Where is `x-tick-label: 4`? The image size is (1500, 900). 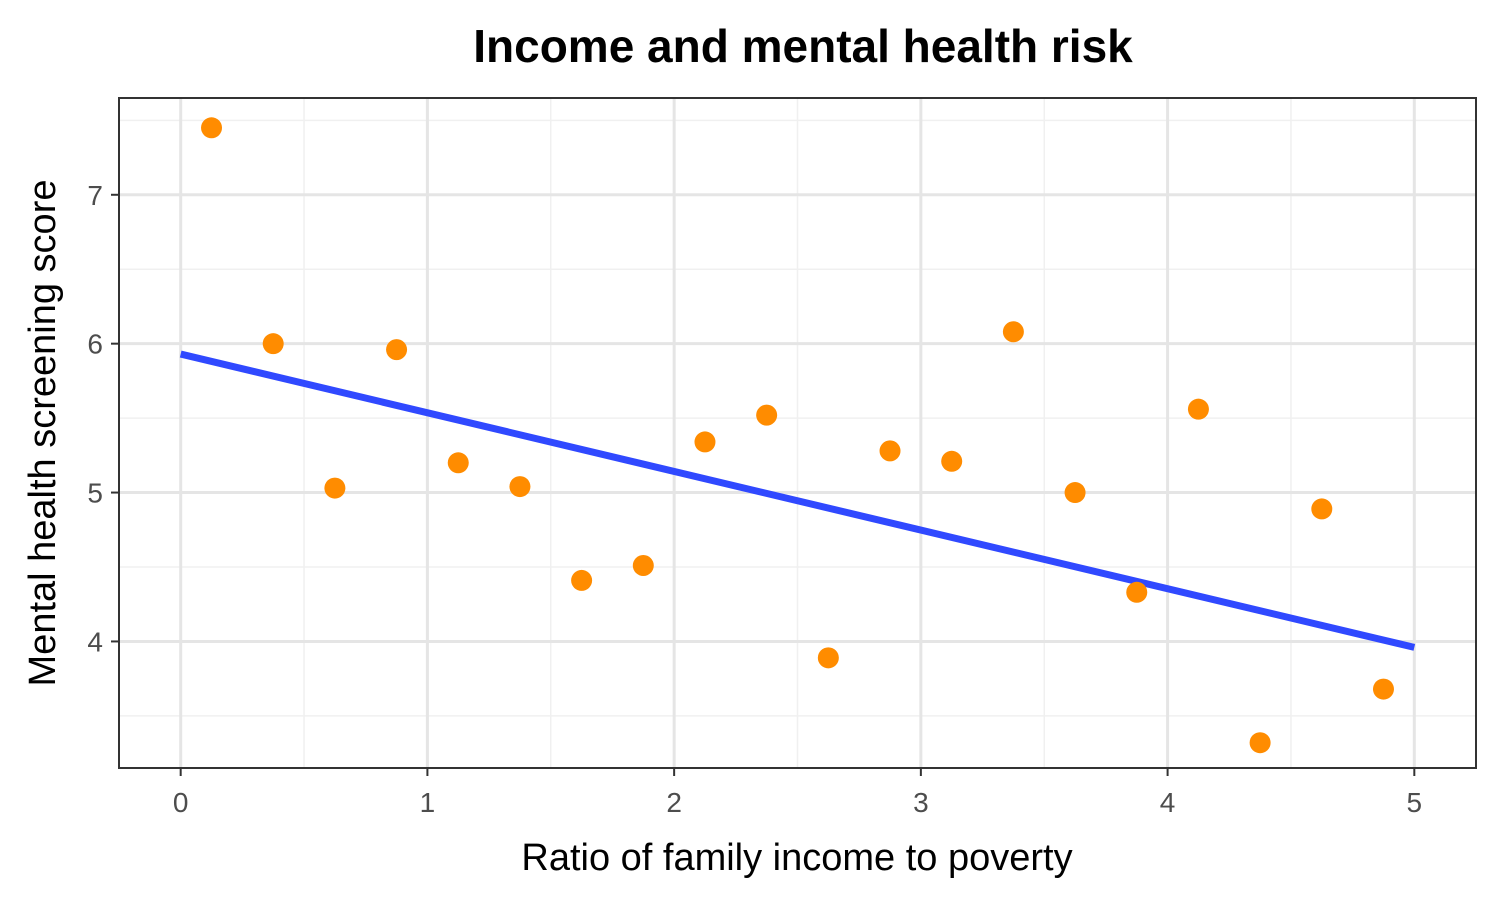
x-tick-label: 4 is located at coordinates (1168, 802).